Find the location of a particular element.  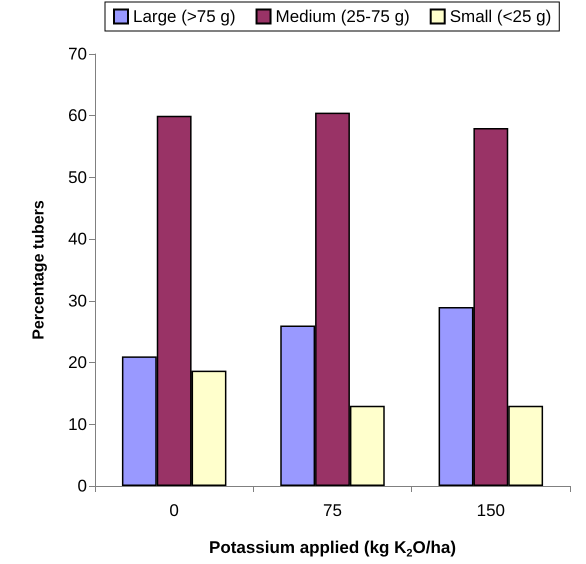

y-tick-label: 50 is located at coordinates (77, 177).